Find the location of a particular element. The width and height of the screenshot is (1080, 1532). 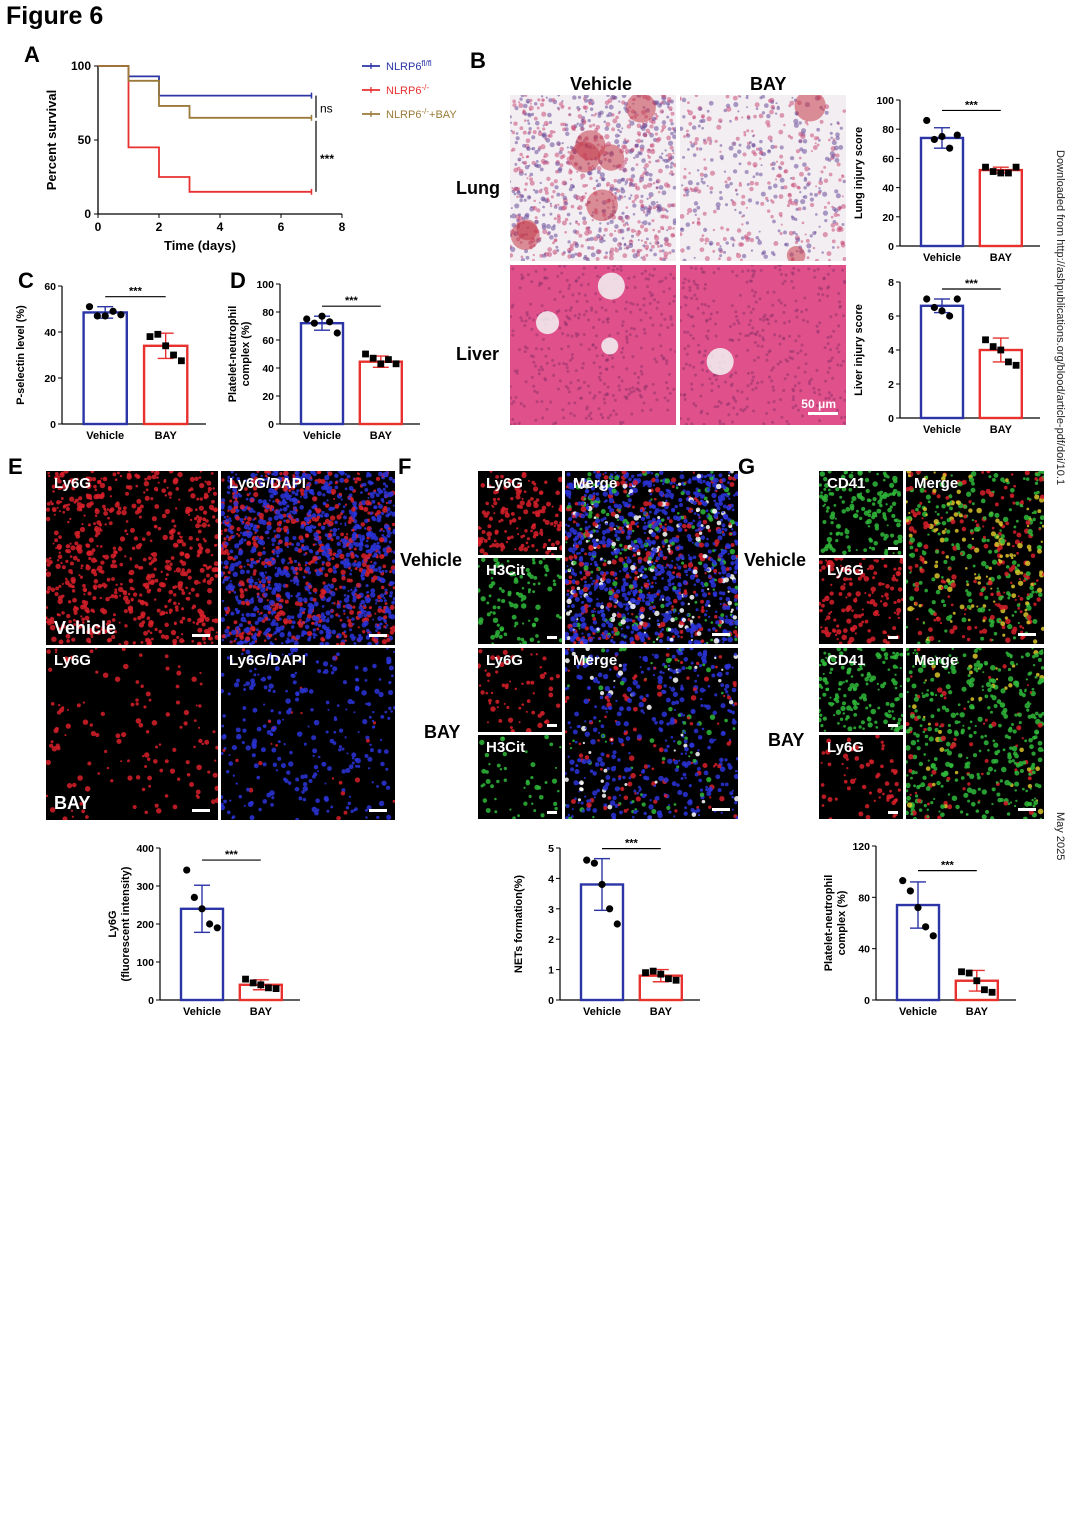

b-liver-y-tick-label: 8 is located at coordinates (891, 283).